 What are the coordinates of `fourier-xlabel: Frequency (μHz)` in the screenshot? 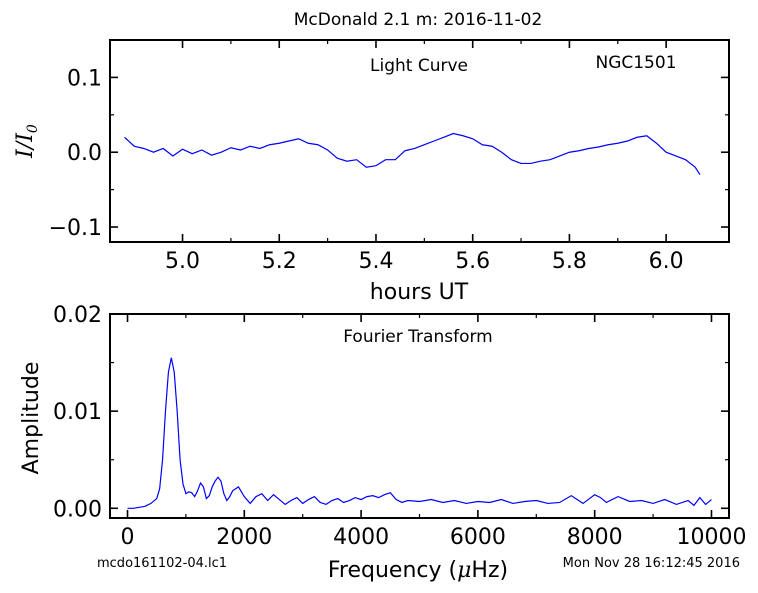 It's located at (418, 570).